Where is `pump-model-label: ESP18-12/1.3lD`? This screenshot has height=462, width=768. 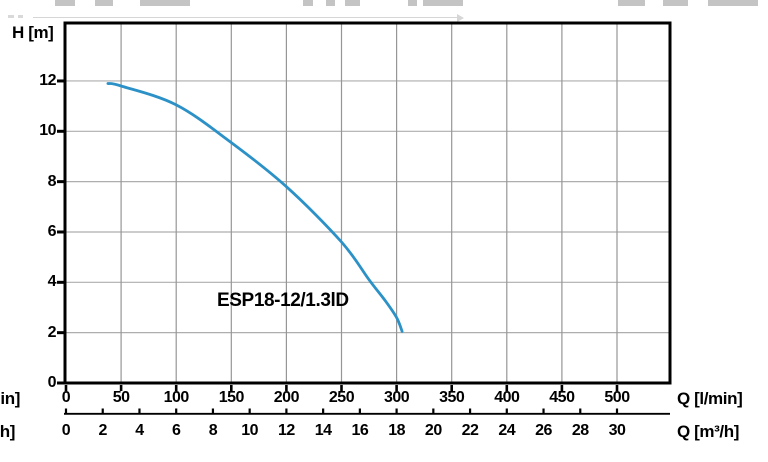 pump-model-label: ESP18-12/1.3lD is located at coordinates (283, 300).